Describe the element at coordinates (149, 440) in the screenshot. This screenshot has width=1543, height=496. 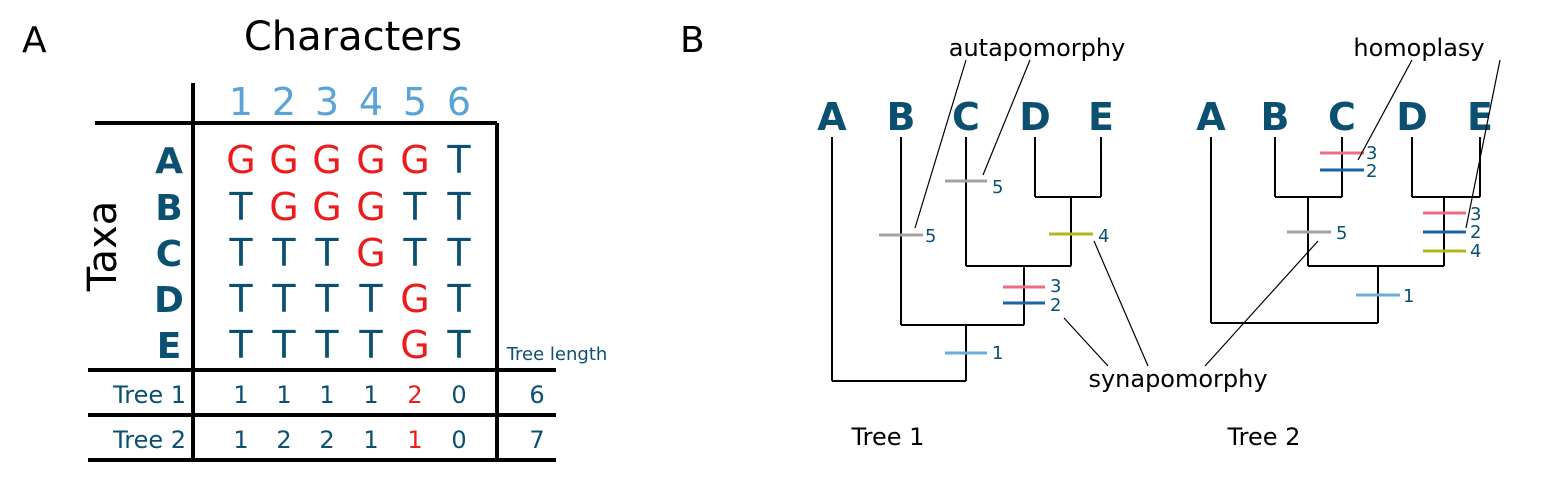
I see `tree2-row-label: Tree 2` at that location.